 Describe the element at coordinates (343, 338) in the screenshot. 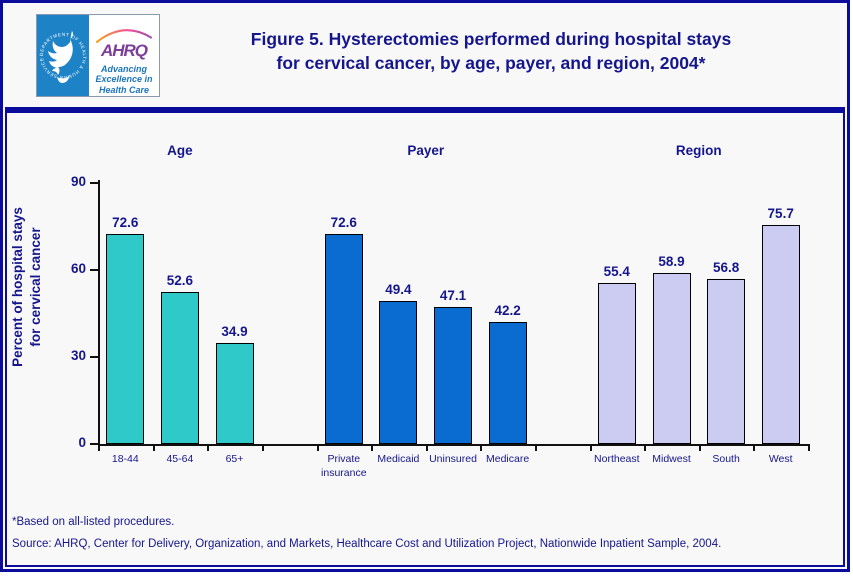

I see `bar-private-insurance` at that location.